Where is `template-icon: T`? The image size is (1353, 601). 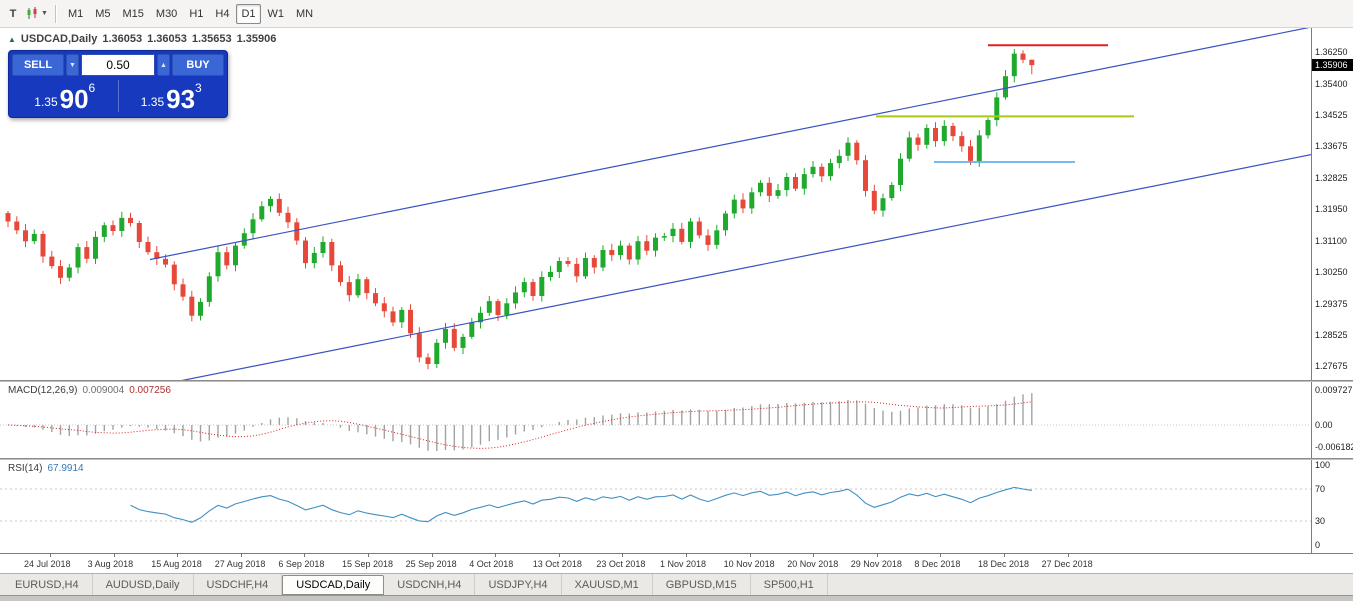 template-icon: T is located at coordinates (13, 14).